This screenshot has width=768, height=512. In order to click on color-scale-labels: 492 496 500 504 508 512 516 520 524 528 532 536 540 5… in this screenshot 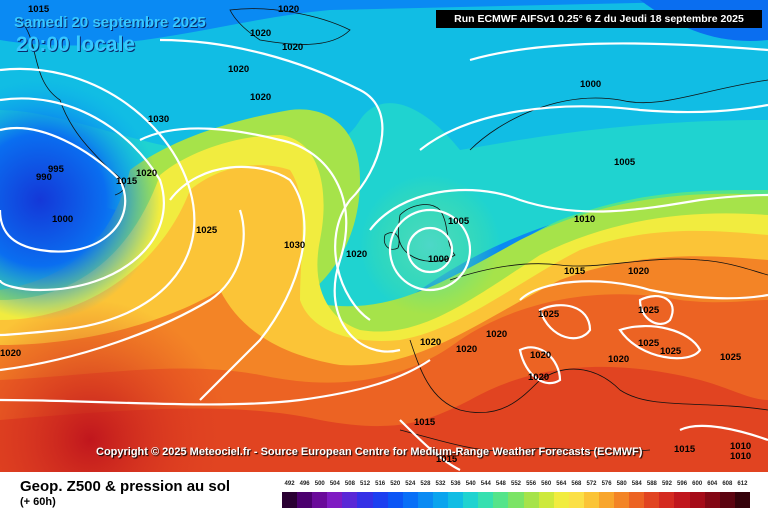, I will do `click(516, 486)`.